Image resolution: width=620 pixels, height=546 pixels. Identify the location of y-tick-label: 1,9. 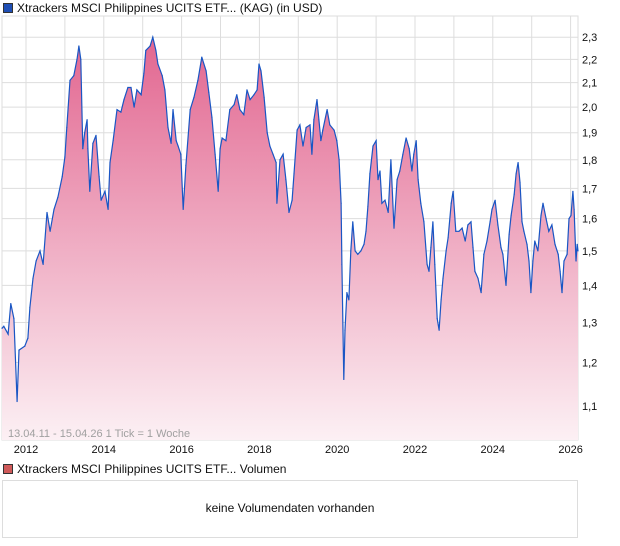
(589, 134).